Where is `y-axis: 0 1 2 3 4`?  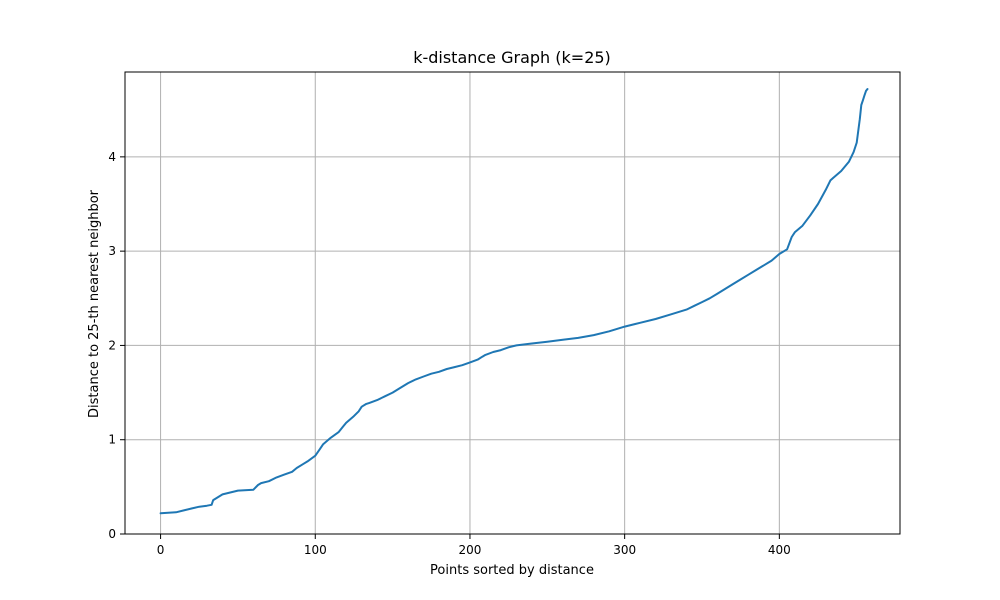 y-axis: 0 1 2 3 4 is located at coordinates (116, 345).